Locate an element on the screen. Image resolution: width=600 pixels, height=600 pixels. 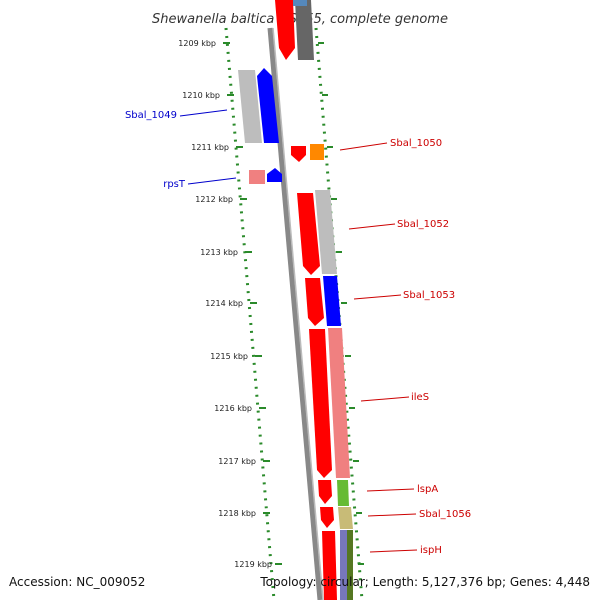
gene-green-lspa is located at coordinates (343, 493).